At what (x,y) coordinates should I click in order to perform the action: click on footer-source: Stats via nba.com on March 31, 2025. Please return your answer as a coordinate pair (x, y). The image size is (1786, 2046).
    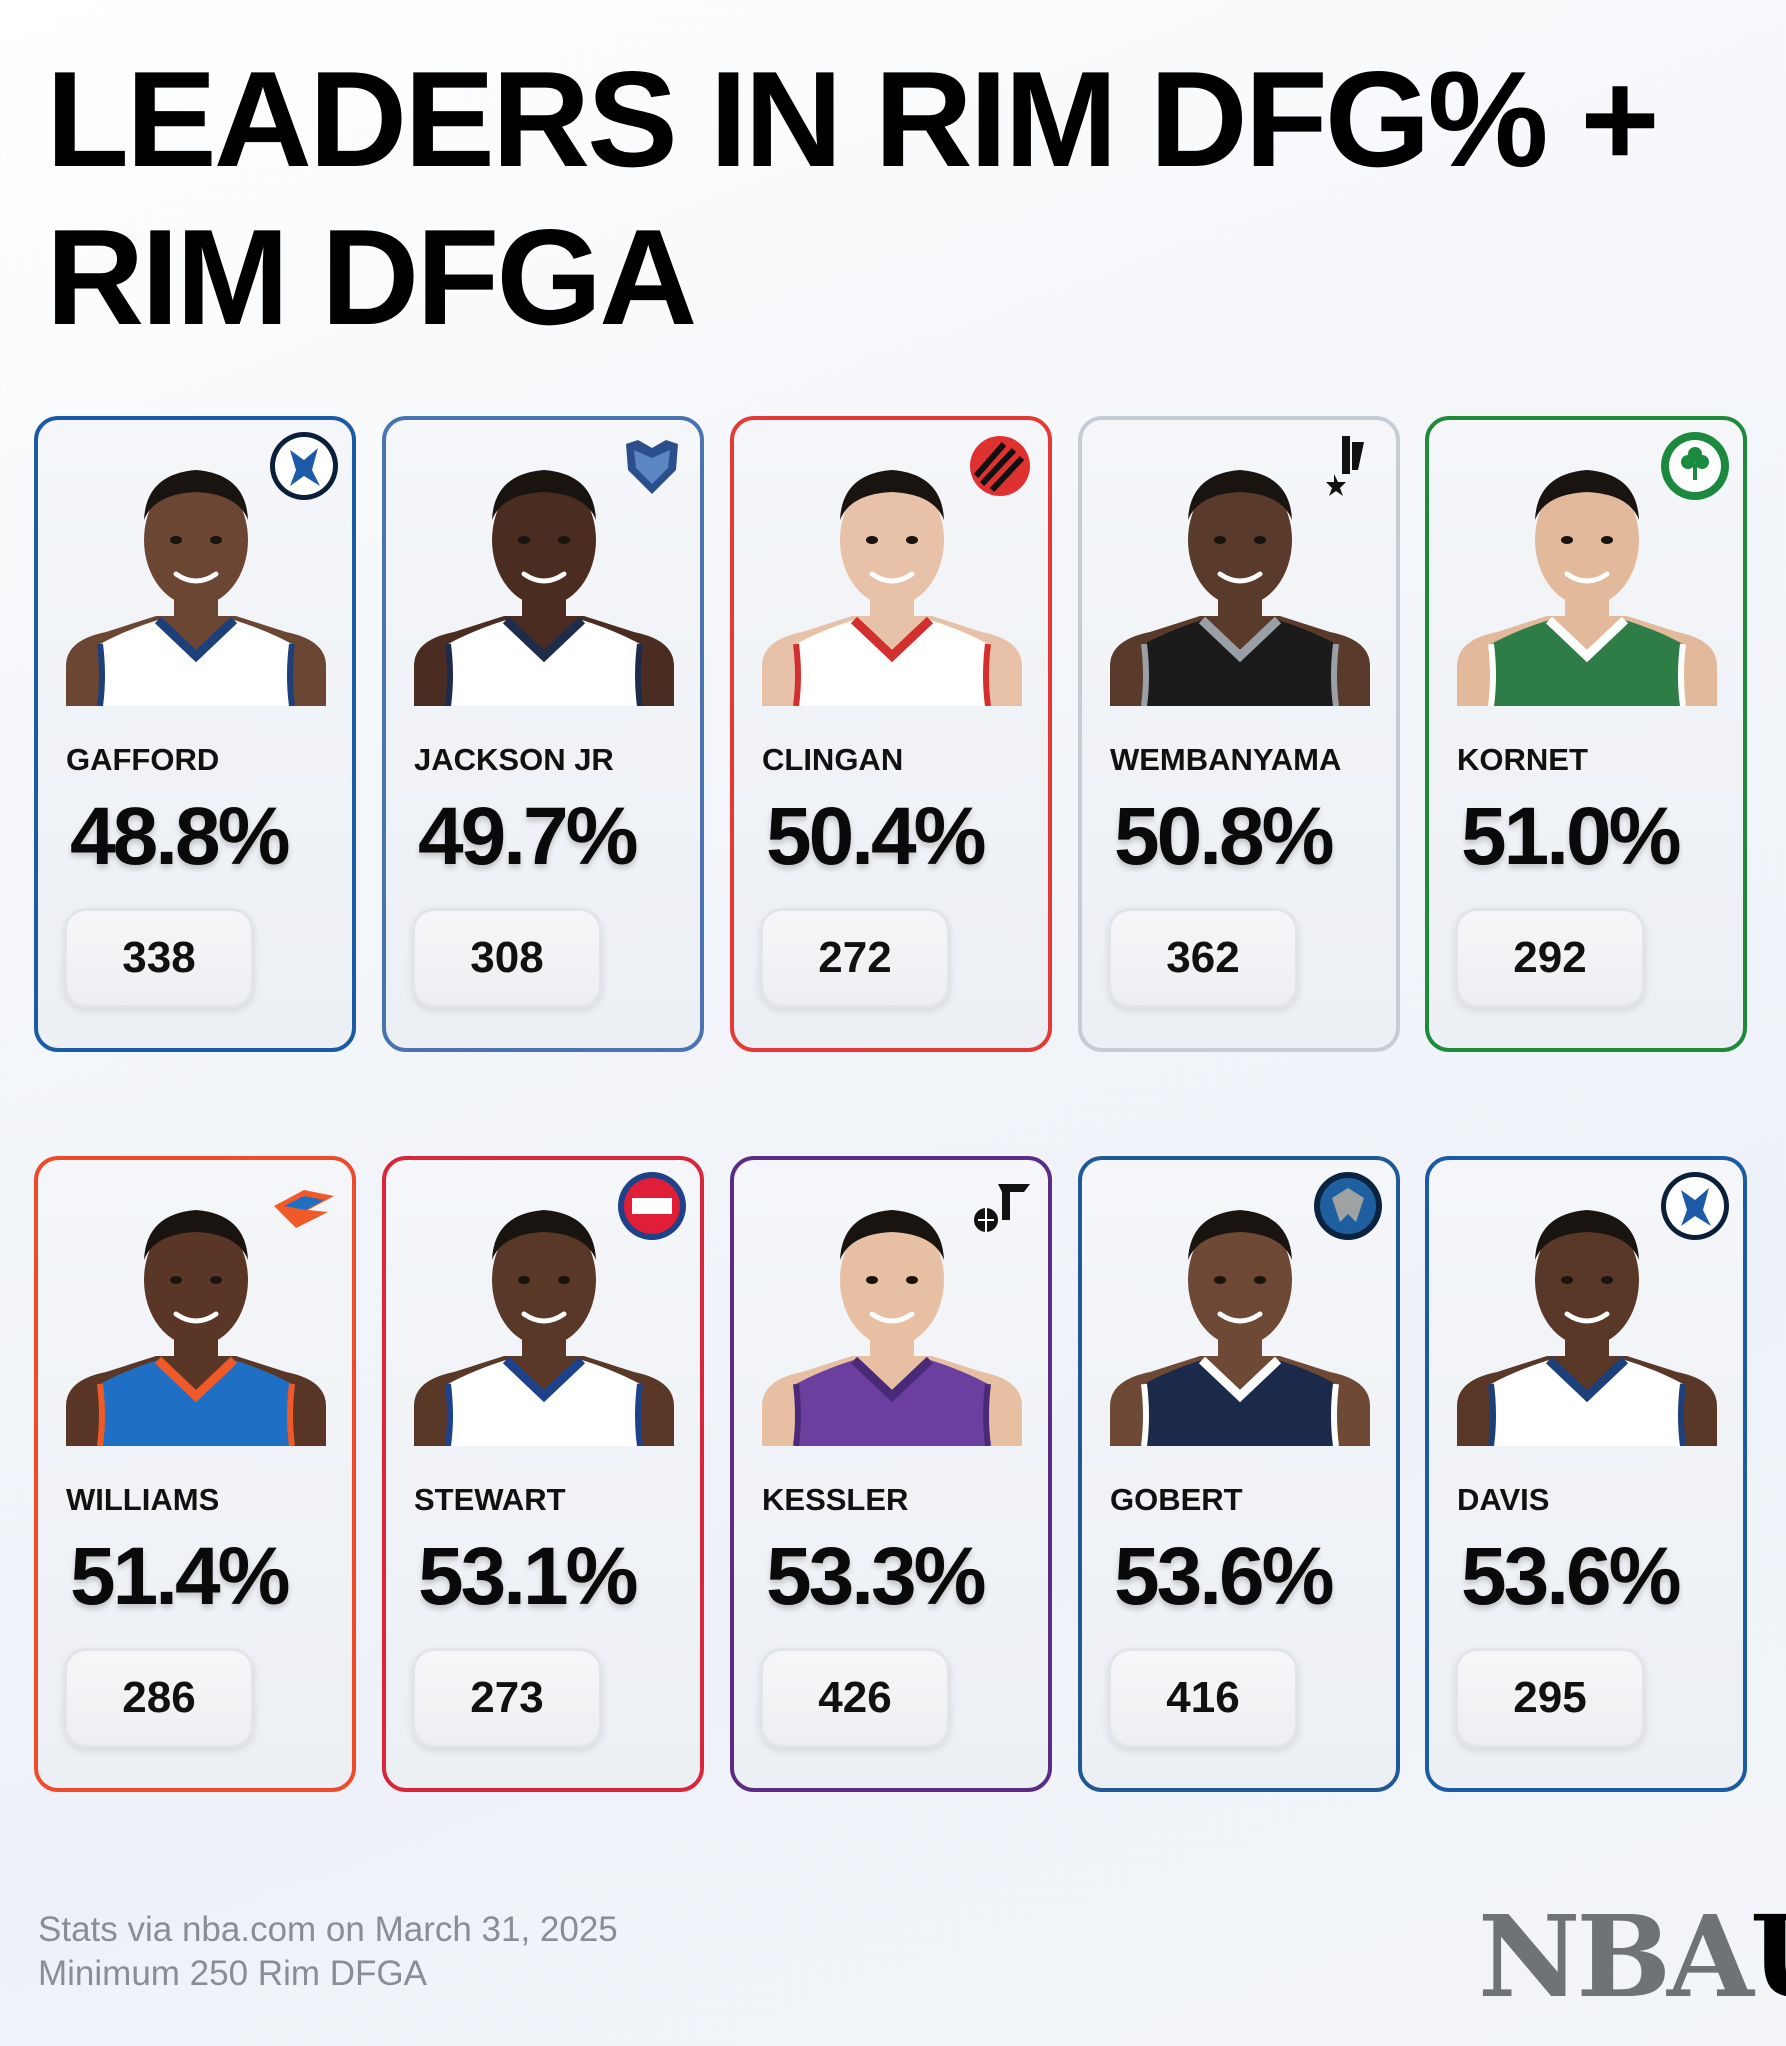
    Looking at the image, I should click on (328, 1929).